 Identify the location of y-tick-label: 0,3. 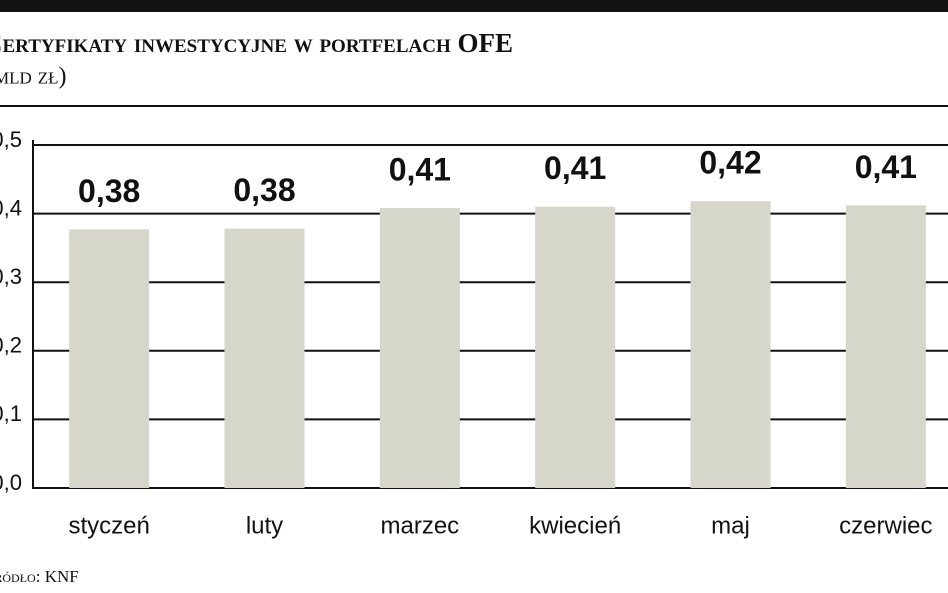
(11, 276).